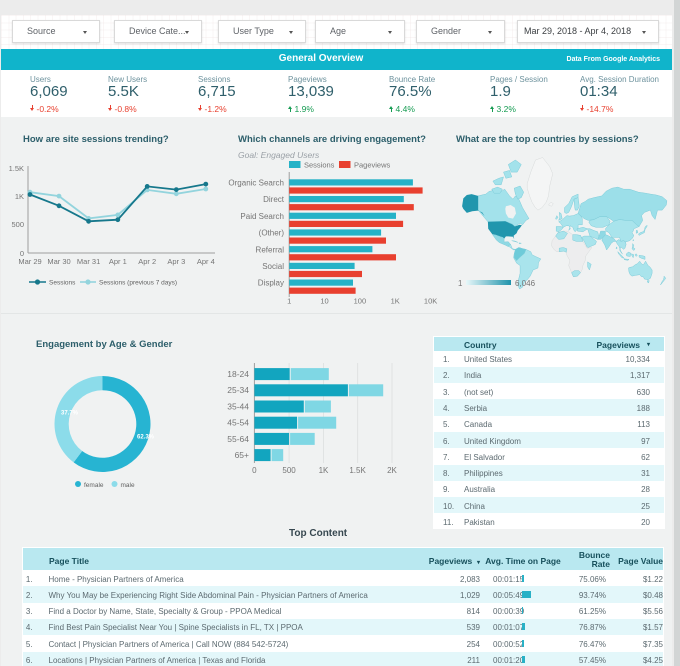  Describe the element at coordinates (272, 233) in the screenshot. I see `svg-text: (Other)` at that location.